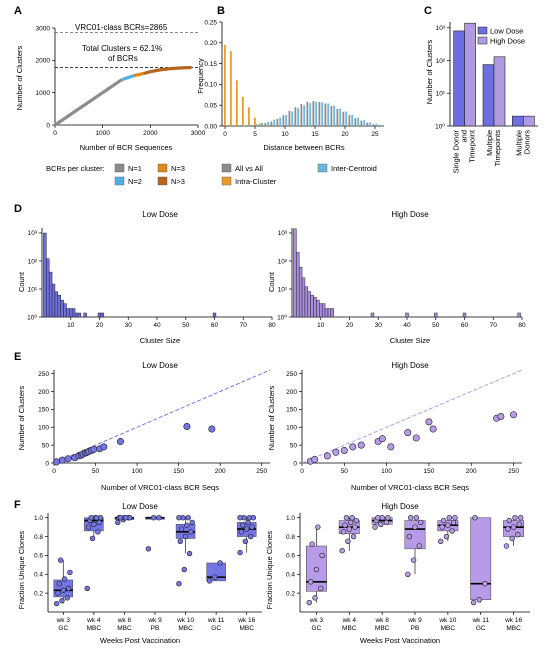  What do you see at coordinates (349, 620) in the screenshot?
I see `panel-f-high-category-label: wk 4` at bounding box center [349, 620].